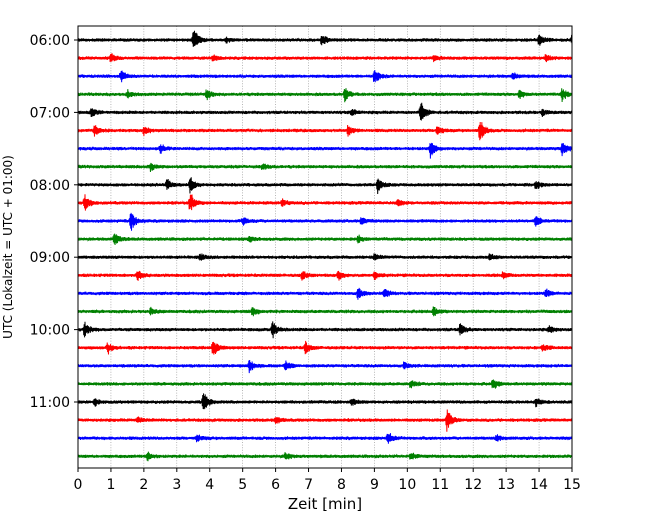 The image size is (650, 520). Describe the element at coordinates (176, 485) in the screenshot. I see `x-tick-label-3: 3` at that location.